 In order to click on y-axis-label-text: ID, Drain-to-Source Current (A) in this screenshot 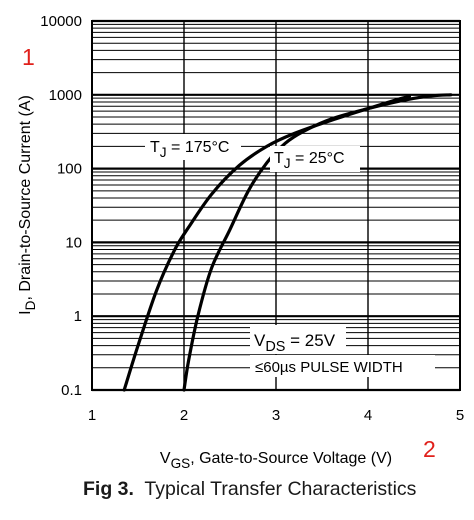, I will do `click(27, 205)`.